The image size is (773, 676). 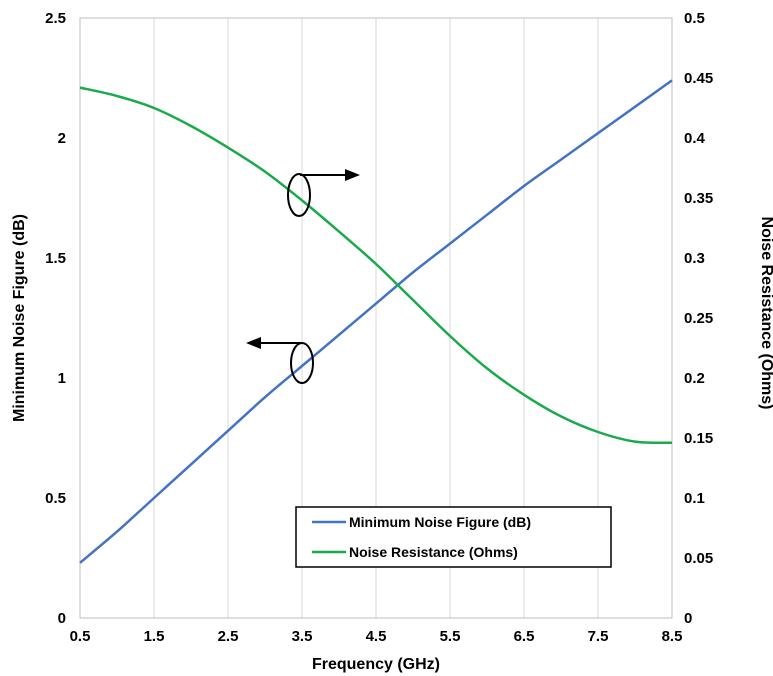 I want to click on y-tick-label: 0.5, so click(x=55, y=498).